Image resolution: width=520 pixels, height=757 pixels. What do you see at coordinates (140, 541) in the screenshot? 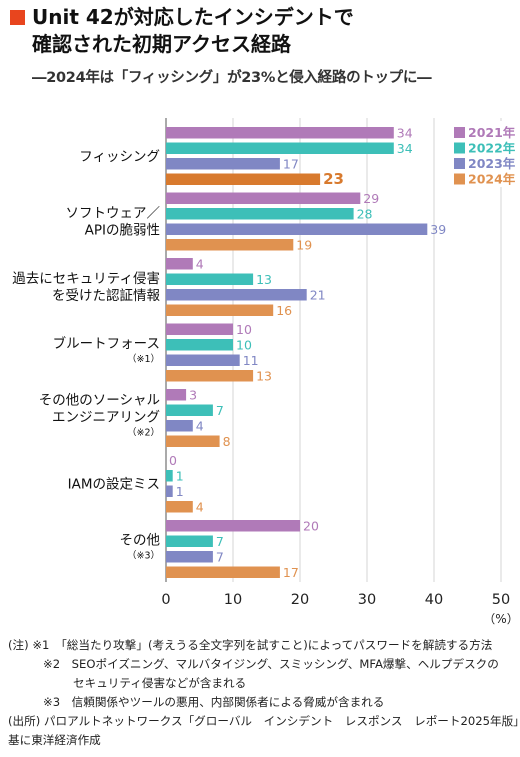
I see `category-label: その他` at bounding box center [140, 541].